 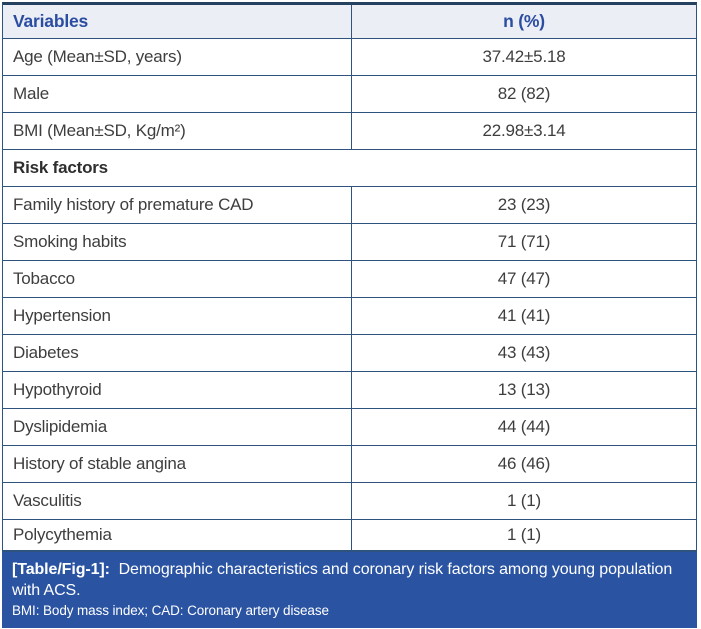 What do you see at coordinates (51, 21) in the screenshot?
I see `header-variables: Variables` at bounding box center [51, 21].